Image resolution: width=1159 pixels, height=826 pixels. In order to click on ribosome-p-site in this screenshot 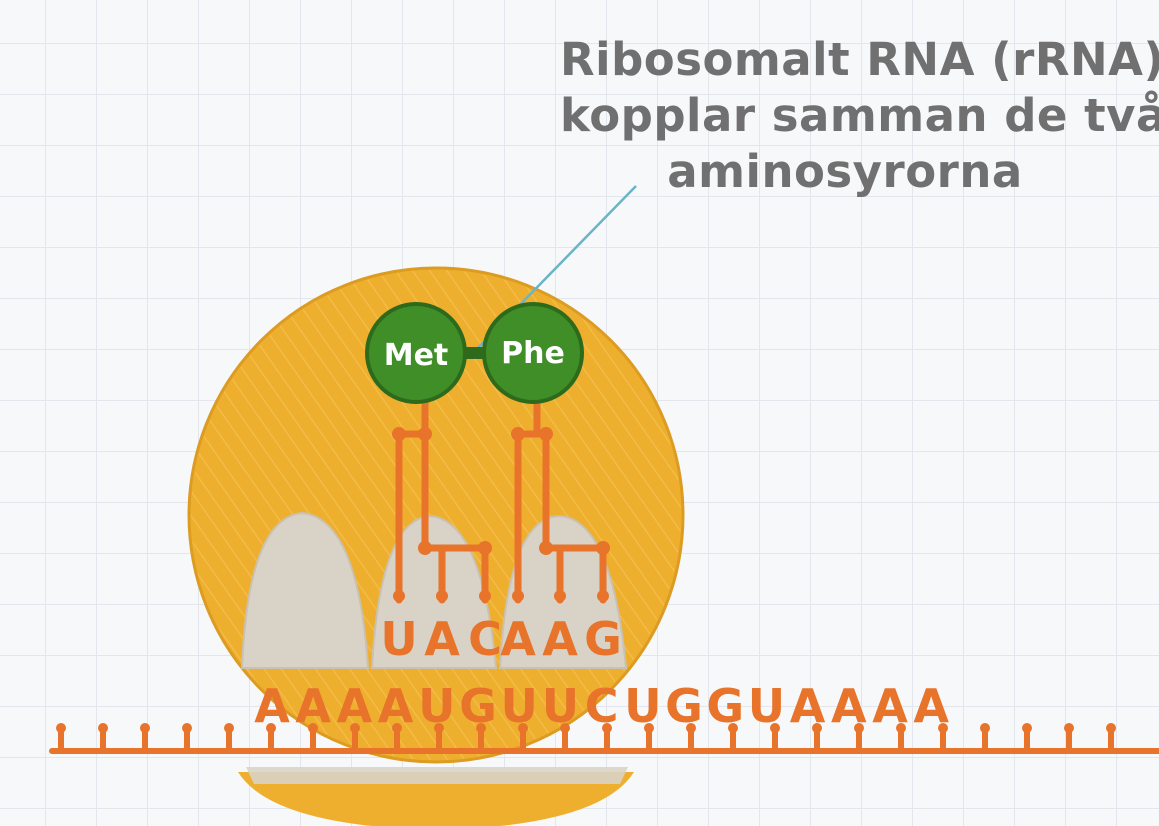, I will do `click(434, 591)`.